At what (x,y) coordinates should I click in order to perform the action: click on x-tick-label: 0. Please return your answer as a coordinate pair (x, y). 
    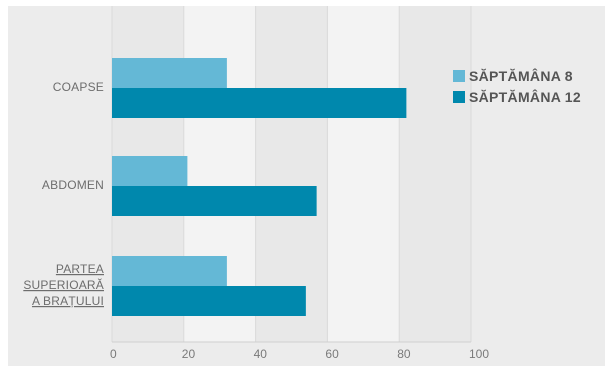
    Looking at the image, I should click on (113, 354).